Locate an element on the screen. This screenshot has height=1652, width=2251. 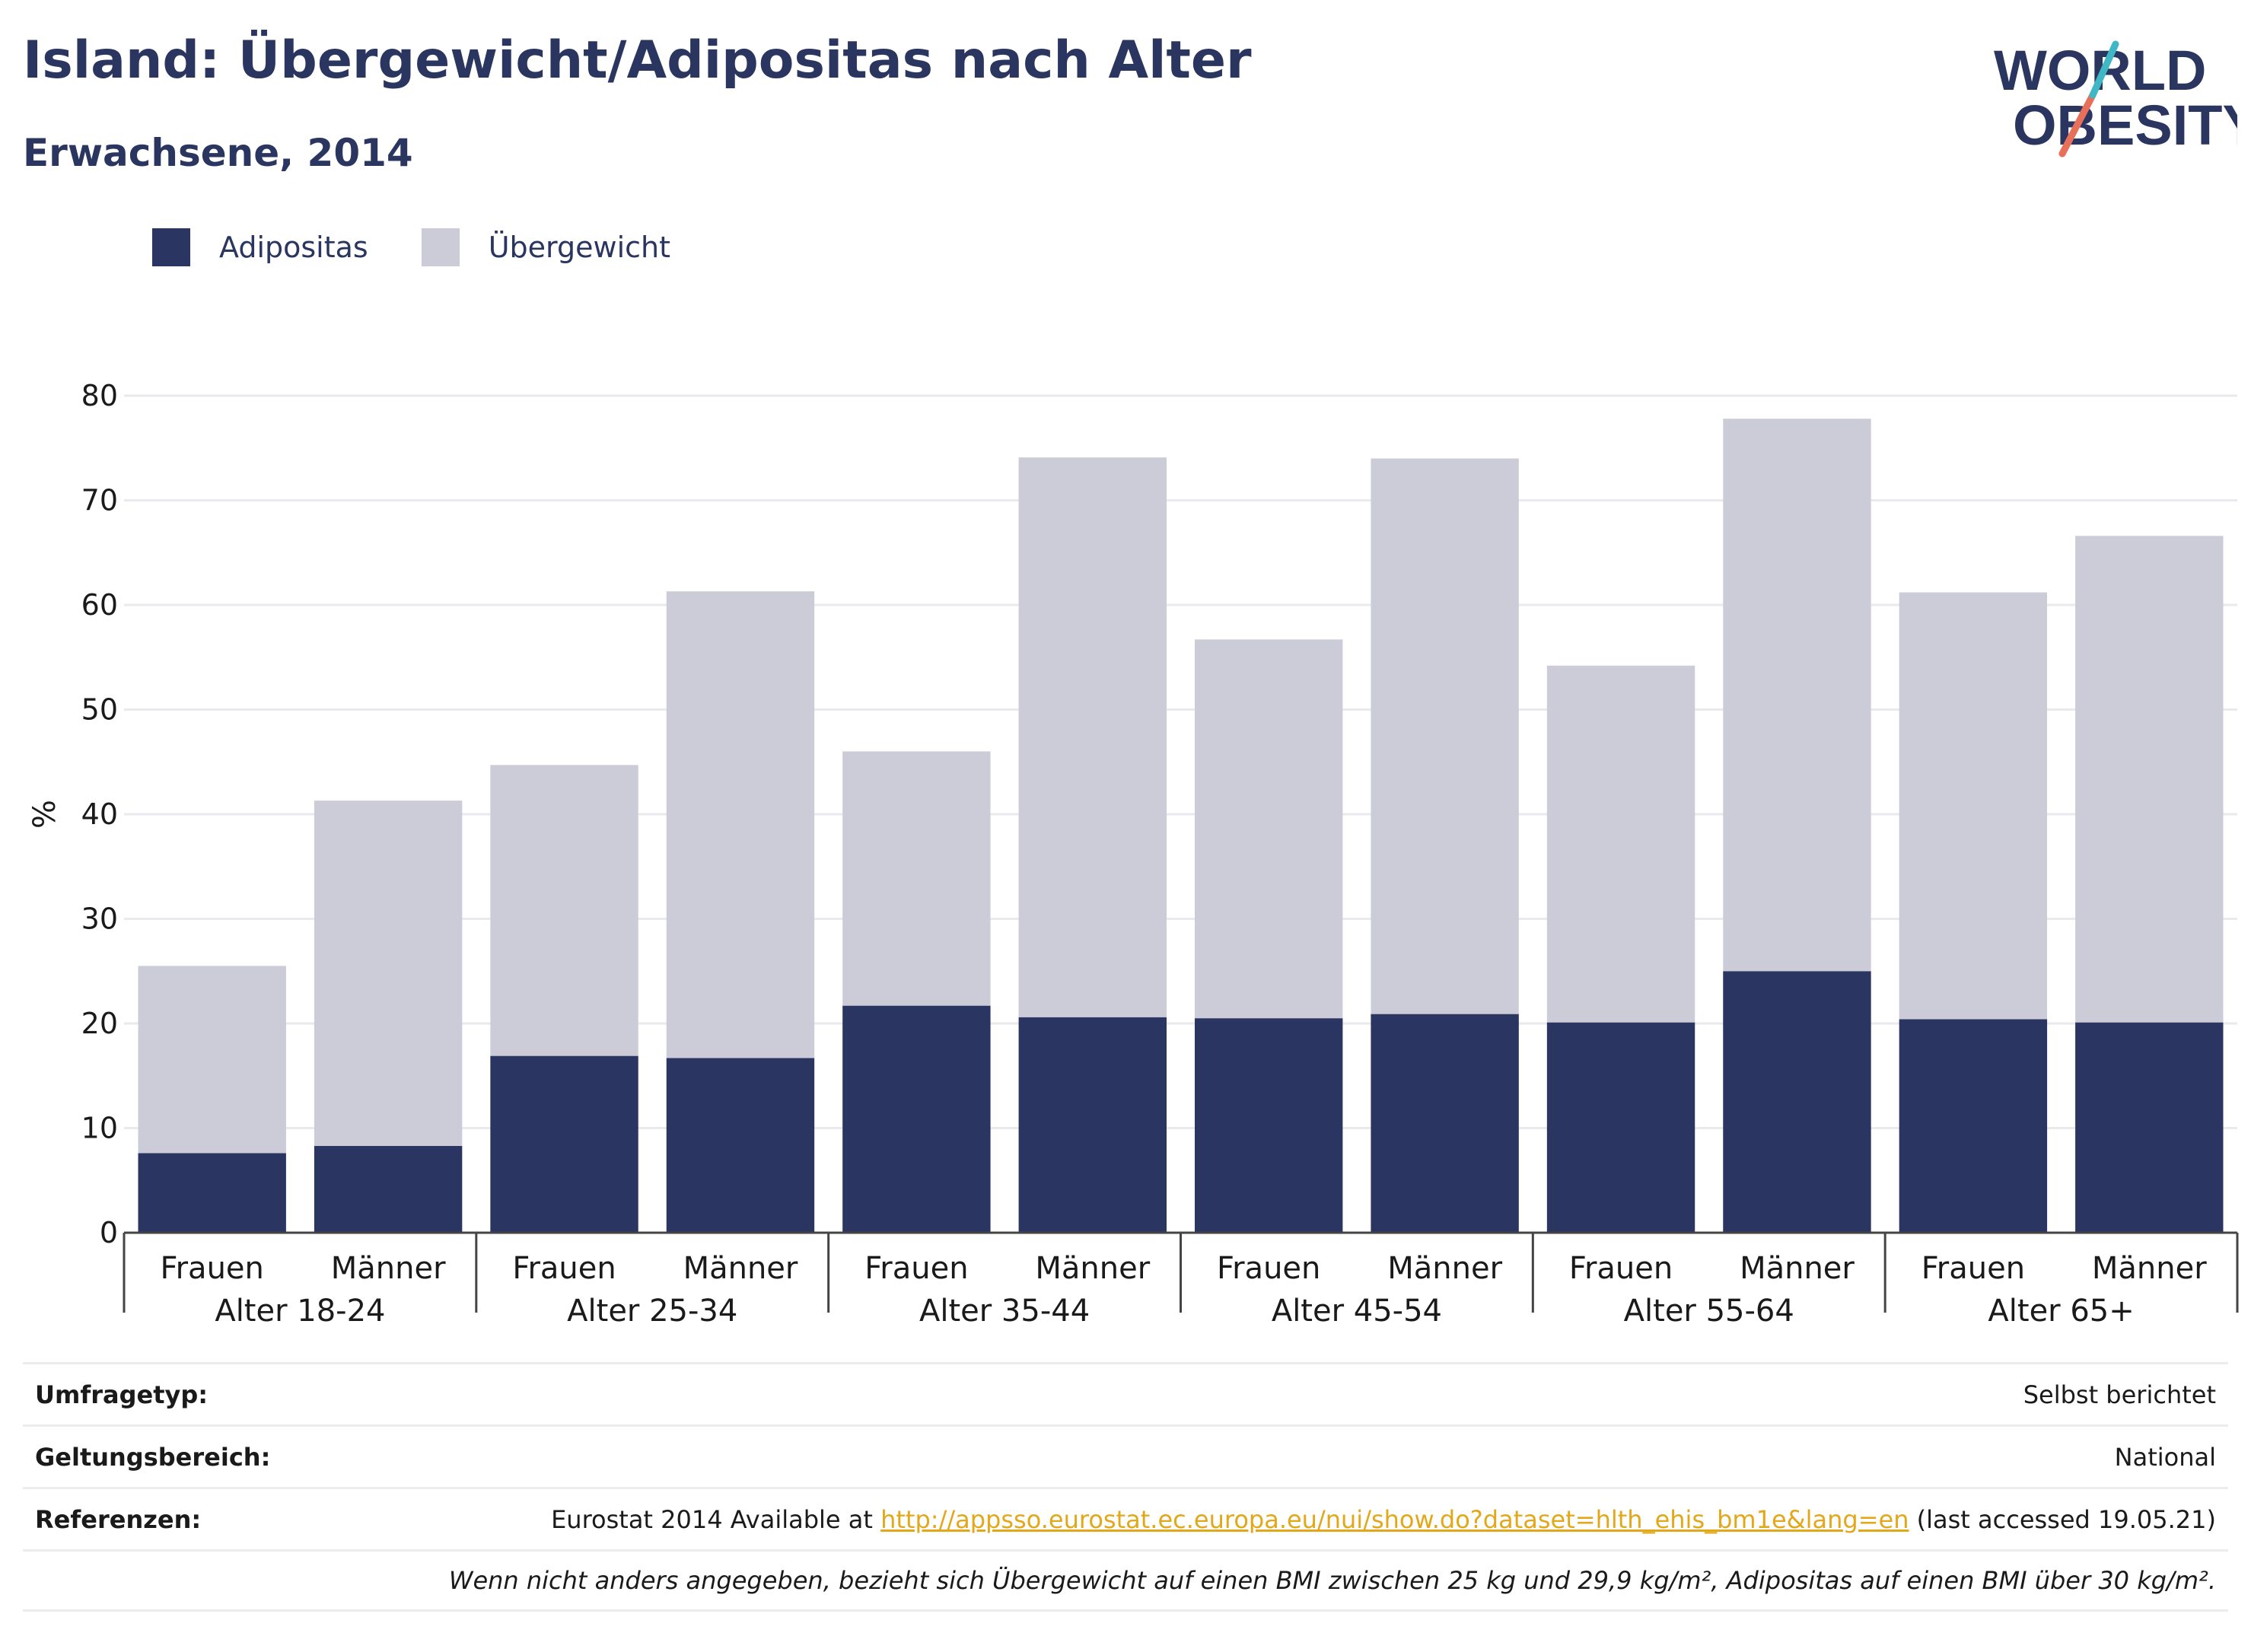
x-sublabel-3: Männer is located at coordinates (740, 1268).